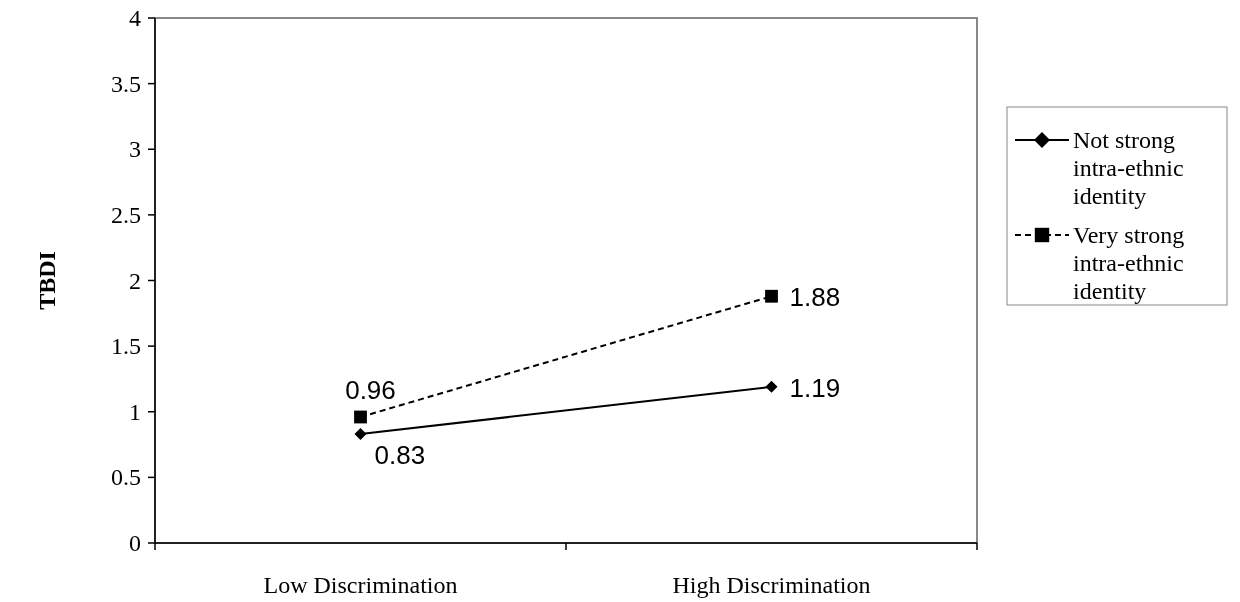 The width and height of the screenshot is (1240, 602). I want to click on y-tick-label: 1.5, so click(126, 346).